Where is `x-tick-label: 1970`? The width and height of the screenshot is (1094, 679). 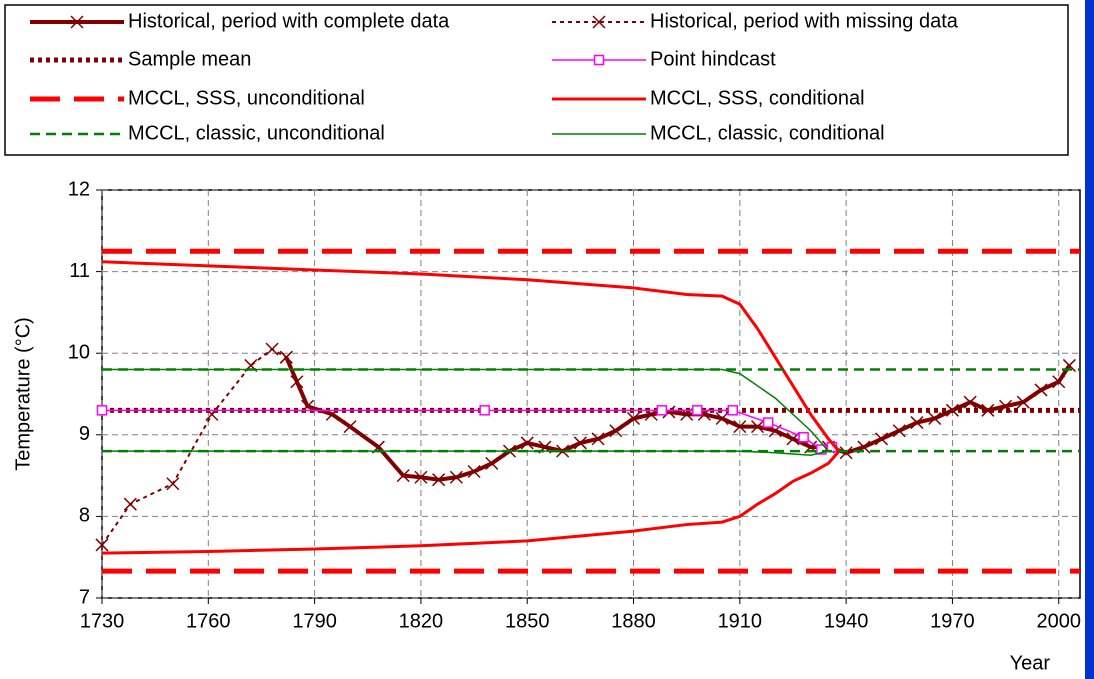 x-tick-label: 1970 is located at coordinates (952, 621).